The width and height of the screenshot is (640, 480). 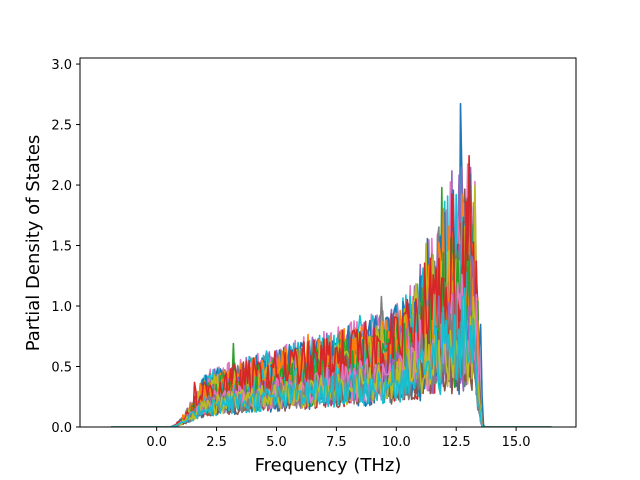 I want to click on y-axis: 0.0 0.5 1.0 1.5 2.0 2.5 3.0, so click(x=65, y=247).